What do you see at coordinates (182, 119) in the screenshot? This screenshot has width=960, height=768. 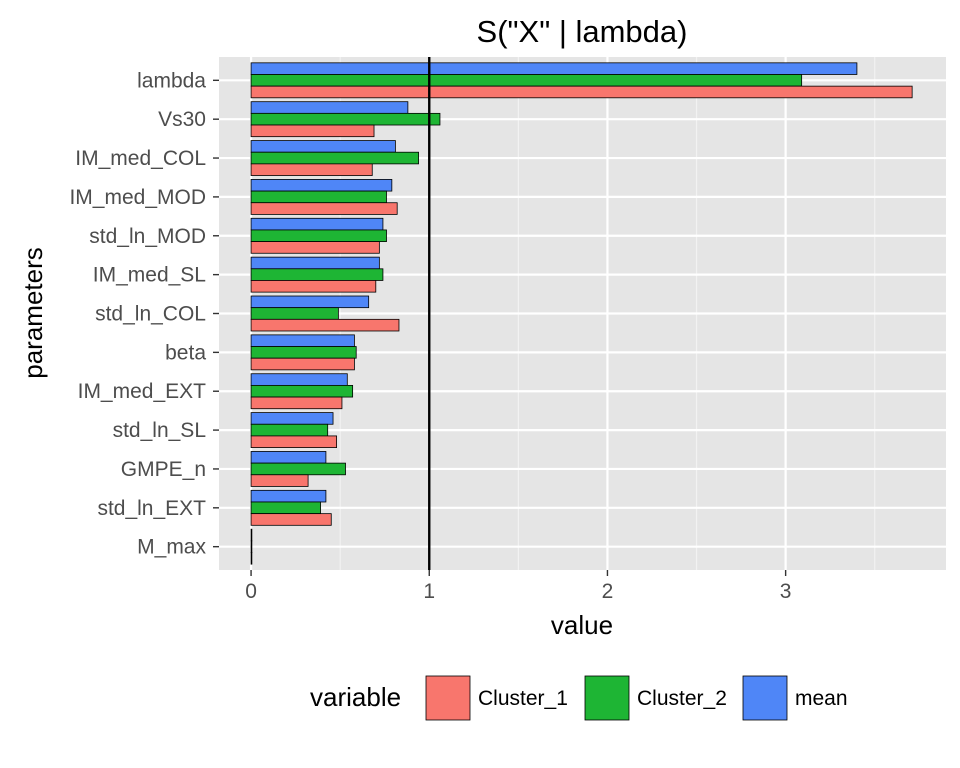 I see `y-tick-label: Vs30` at bounding box center [182, 119].